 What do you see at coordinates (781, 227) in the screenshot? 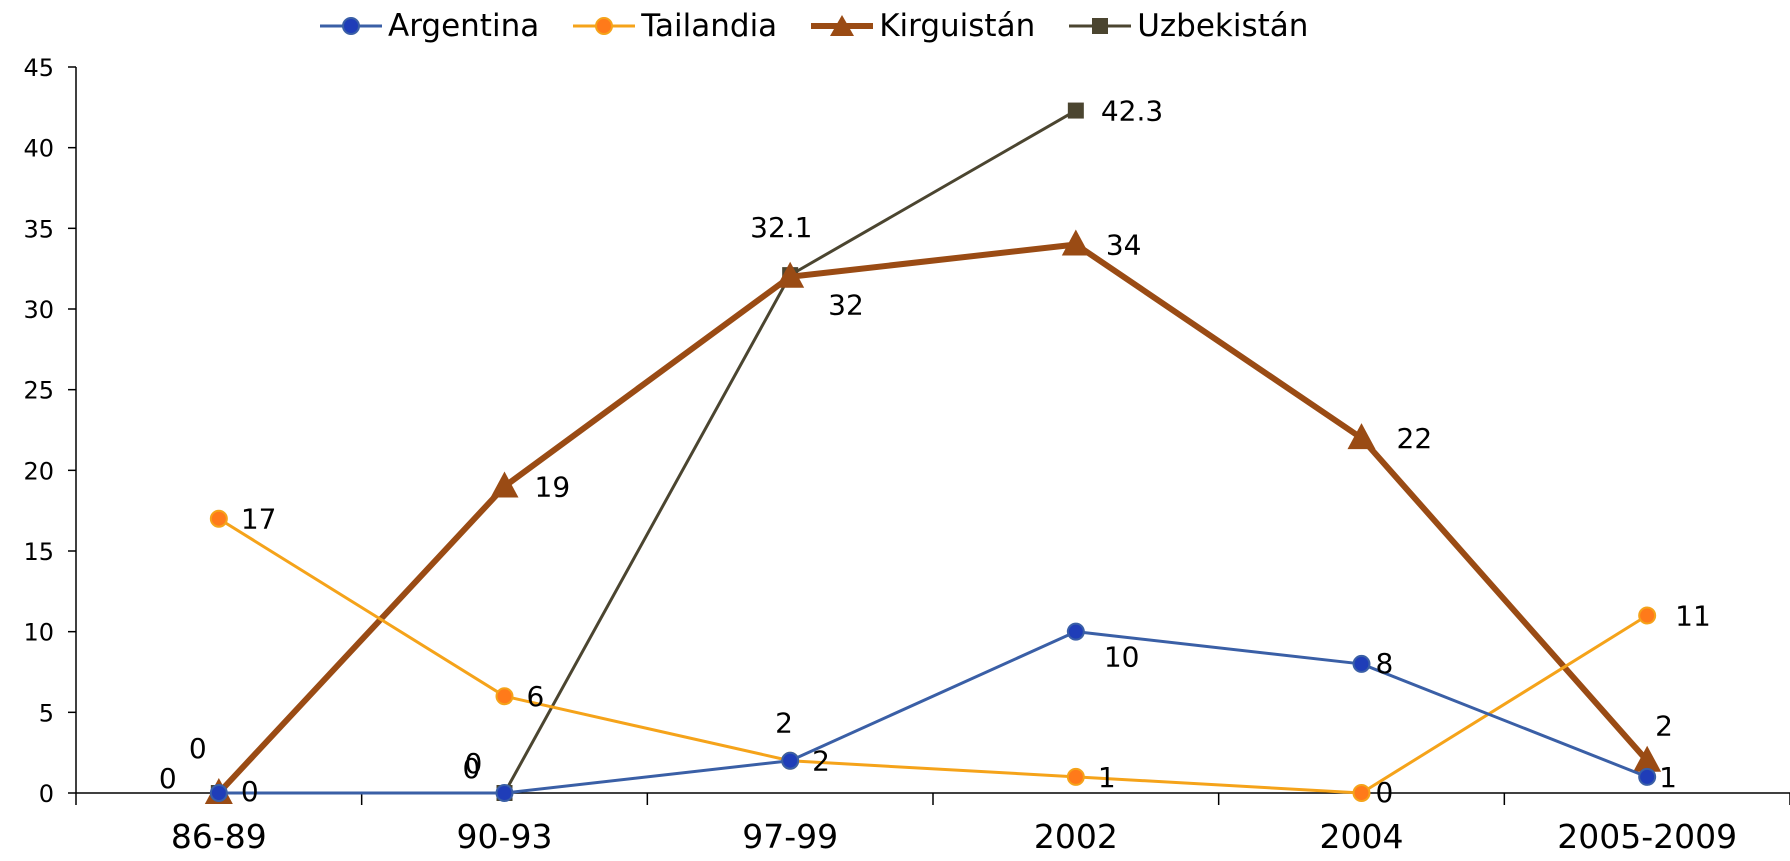
I see `data-label-uzbekistan: 32.1` at bounding box center [781, 227].